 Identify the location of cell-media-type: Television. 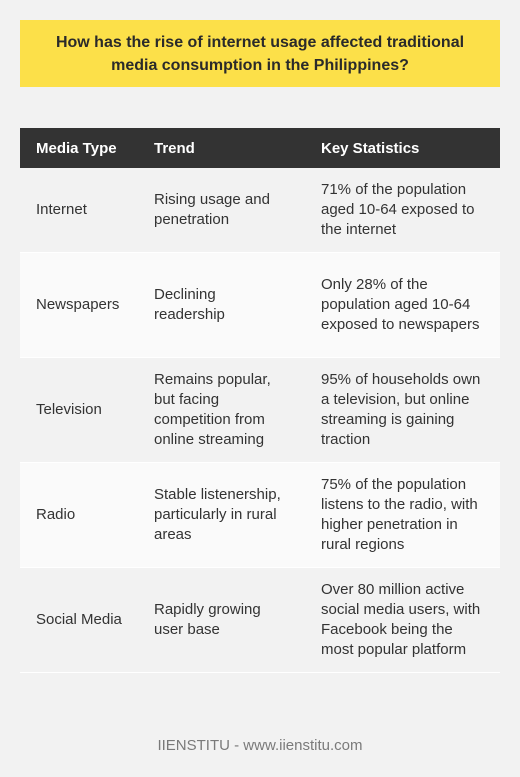
(79, 410).